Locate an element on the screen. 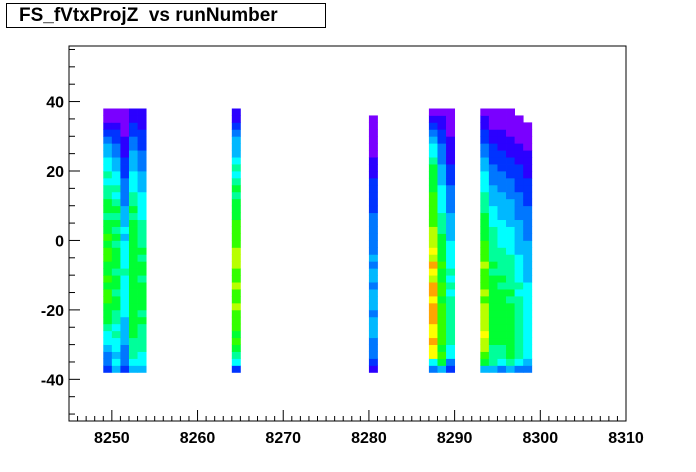  y-tick-label: 40 is located at coordinates (55, 103).